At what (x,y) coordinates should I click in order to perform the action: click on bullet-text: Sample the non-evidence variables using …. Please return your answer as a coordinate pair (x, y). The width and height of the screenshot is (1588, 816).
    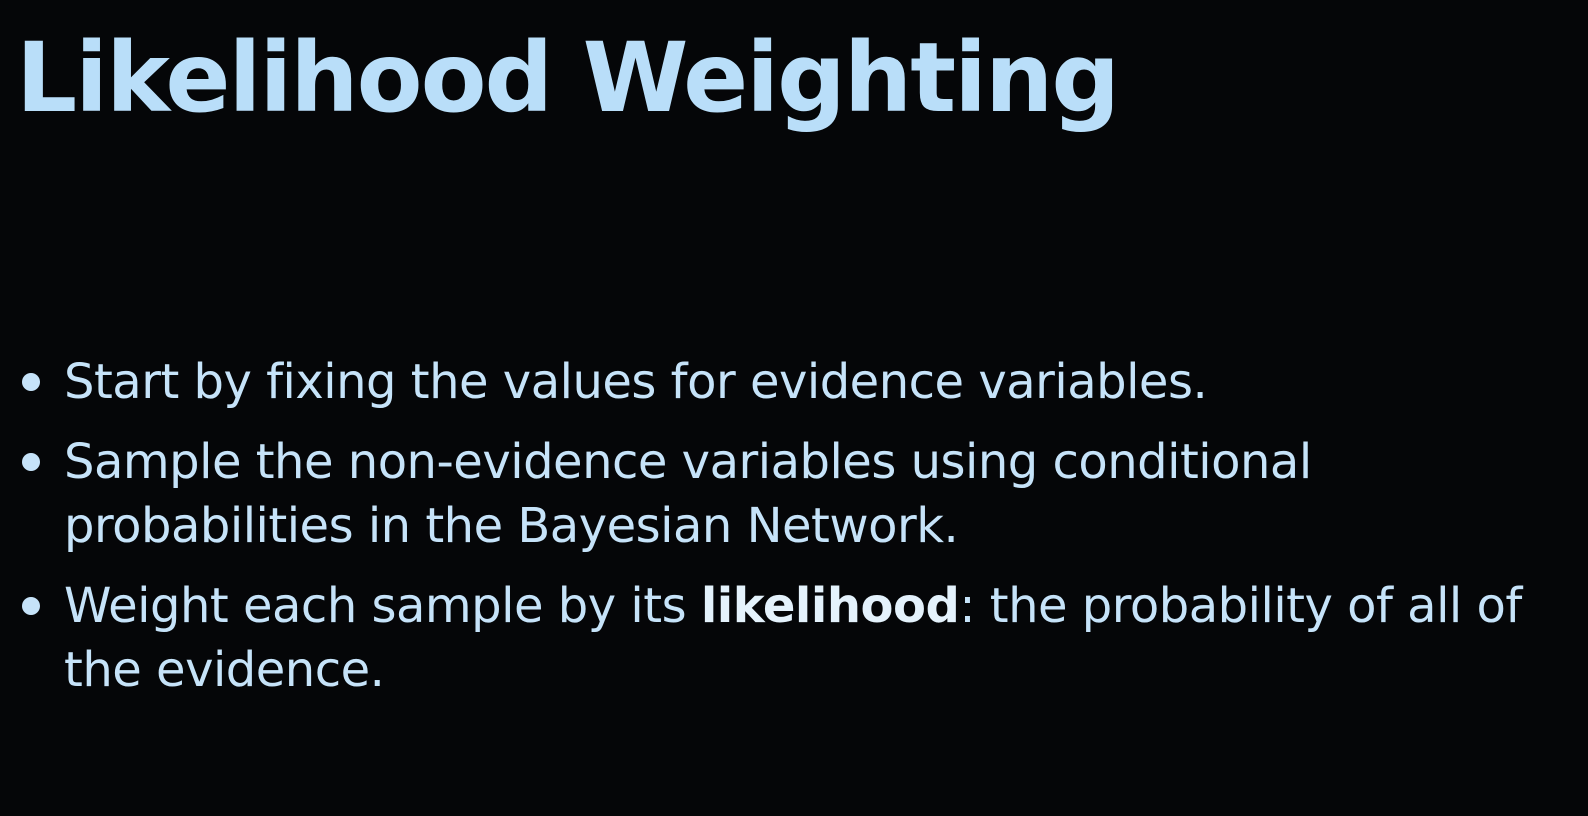
    Looking at the image, I should click on (688, 494).